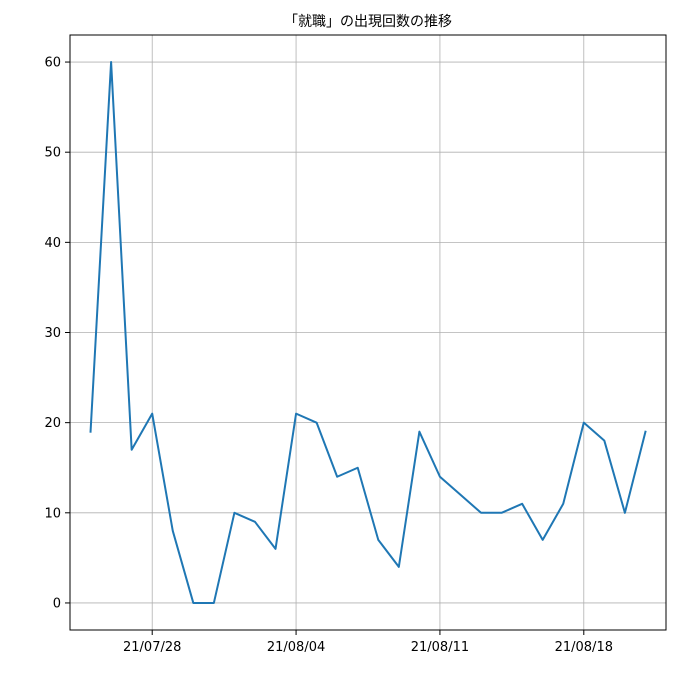  I want to click on y-tick-label: 0, so click(57, 603).